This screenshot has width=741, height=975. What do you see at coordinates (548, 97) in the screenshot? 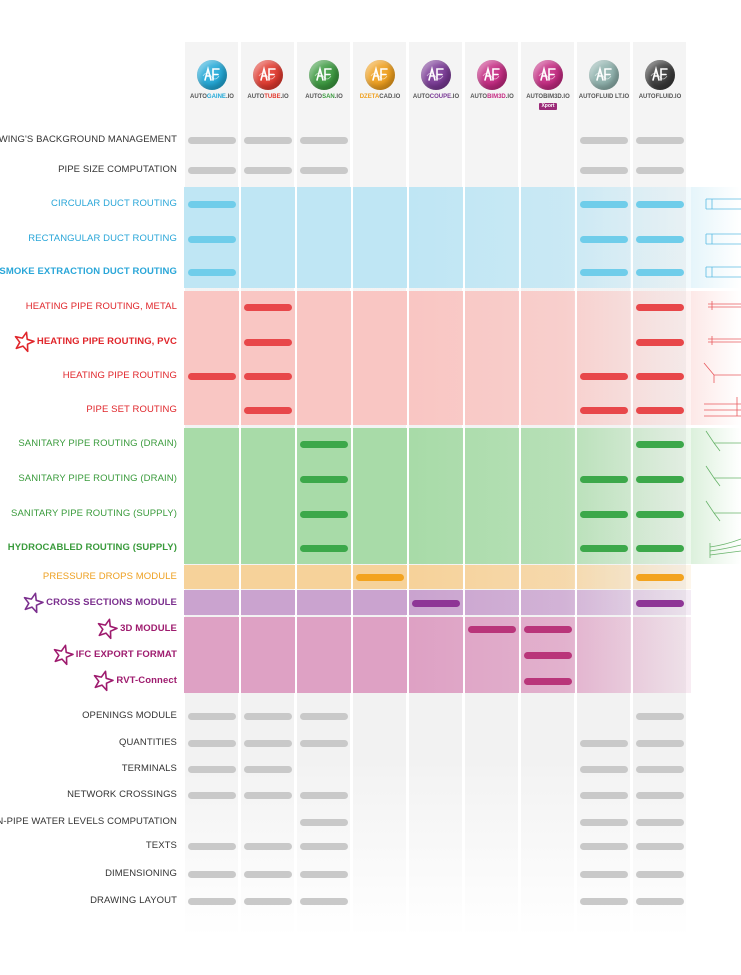
I see `product-name: AUTOBIM3D.IO` at bounding box center [548, 97].